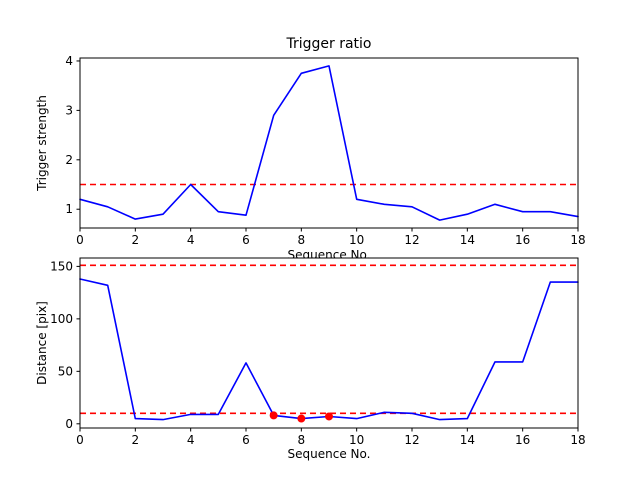 The image size is (640, 480). Describe the element at coordinates (69, 110) in the screenshot. I see `y-tick-label: 3` at that location.